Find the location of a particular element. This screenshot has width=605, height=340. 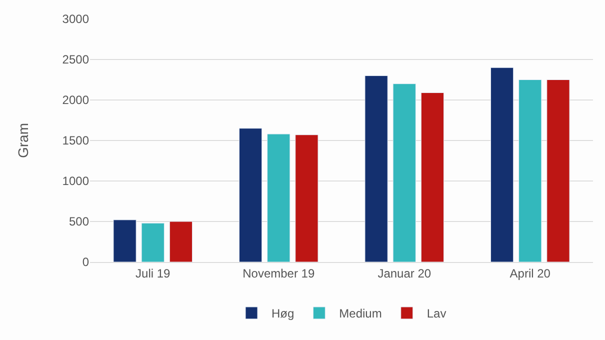

x-tick-label: Januar 20 is located at coordinates (405, 273).